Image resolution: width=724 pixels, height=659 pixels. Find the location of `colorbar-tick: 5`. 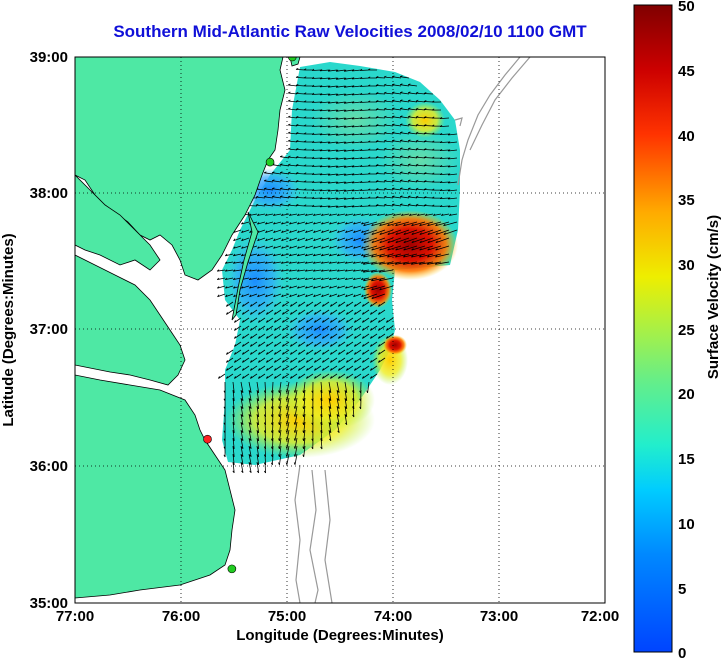

colorbar-tick: 5 is located at coordinates (682, 589).